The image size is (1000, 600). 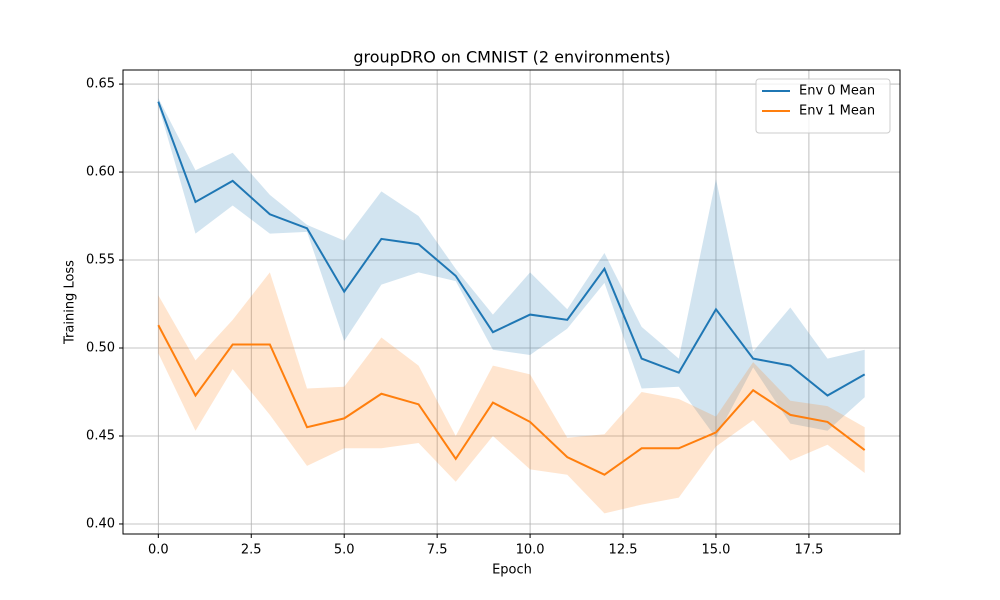 I want to click on y-tick-label: 0.50, so click(x=100, y=348).